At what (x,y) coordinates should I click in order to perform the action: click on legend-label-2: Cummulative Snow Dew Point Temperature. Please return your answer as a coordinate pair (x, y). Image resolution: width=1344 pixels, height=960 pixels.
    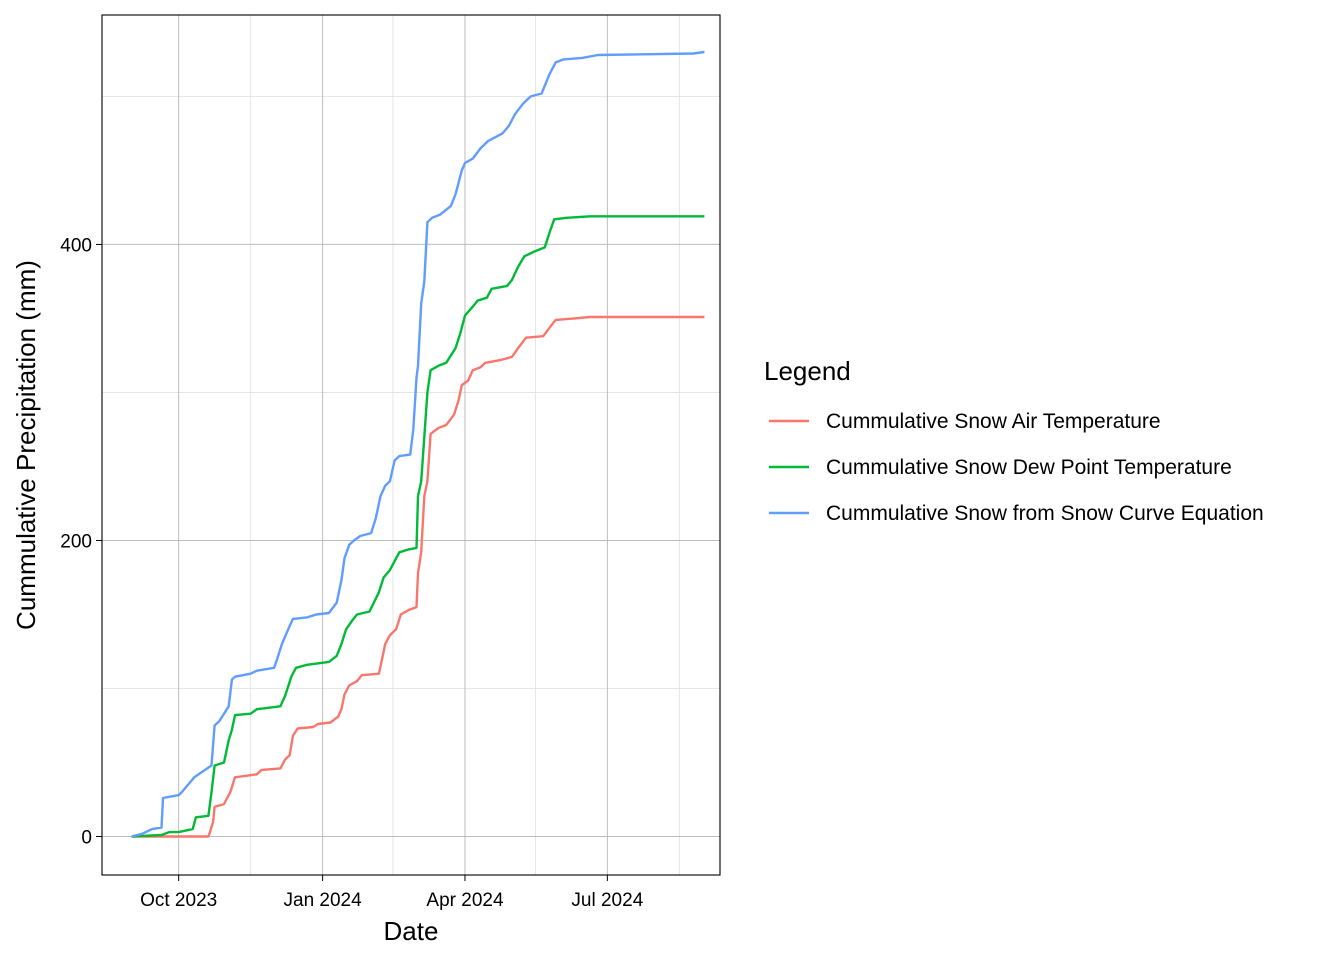
    Looking at the image, I should click on (1029, 467).